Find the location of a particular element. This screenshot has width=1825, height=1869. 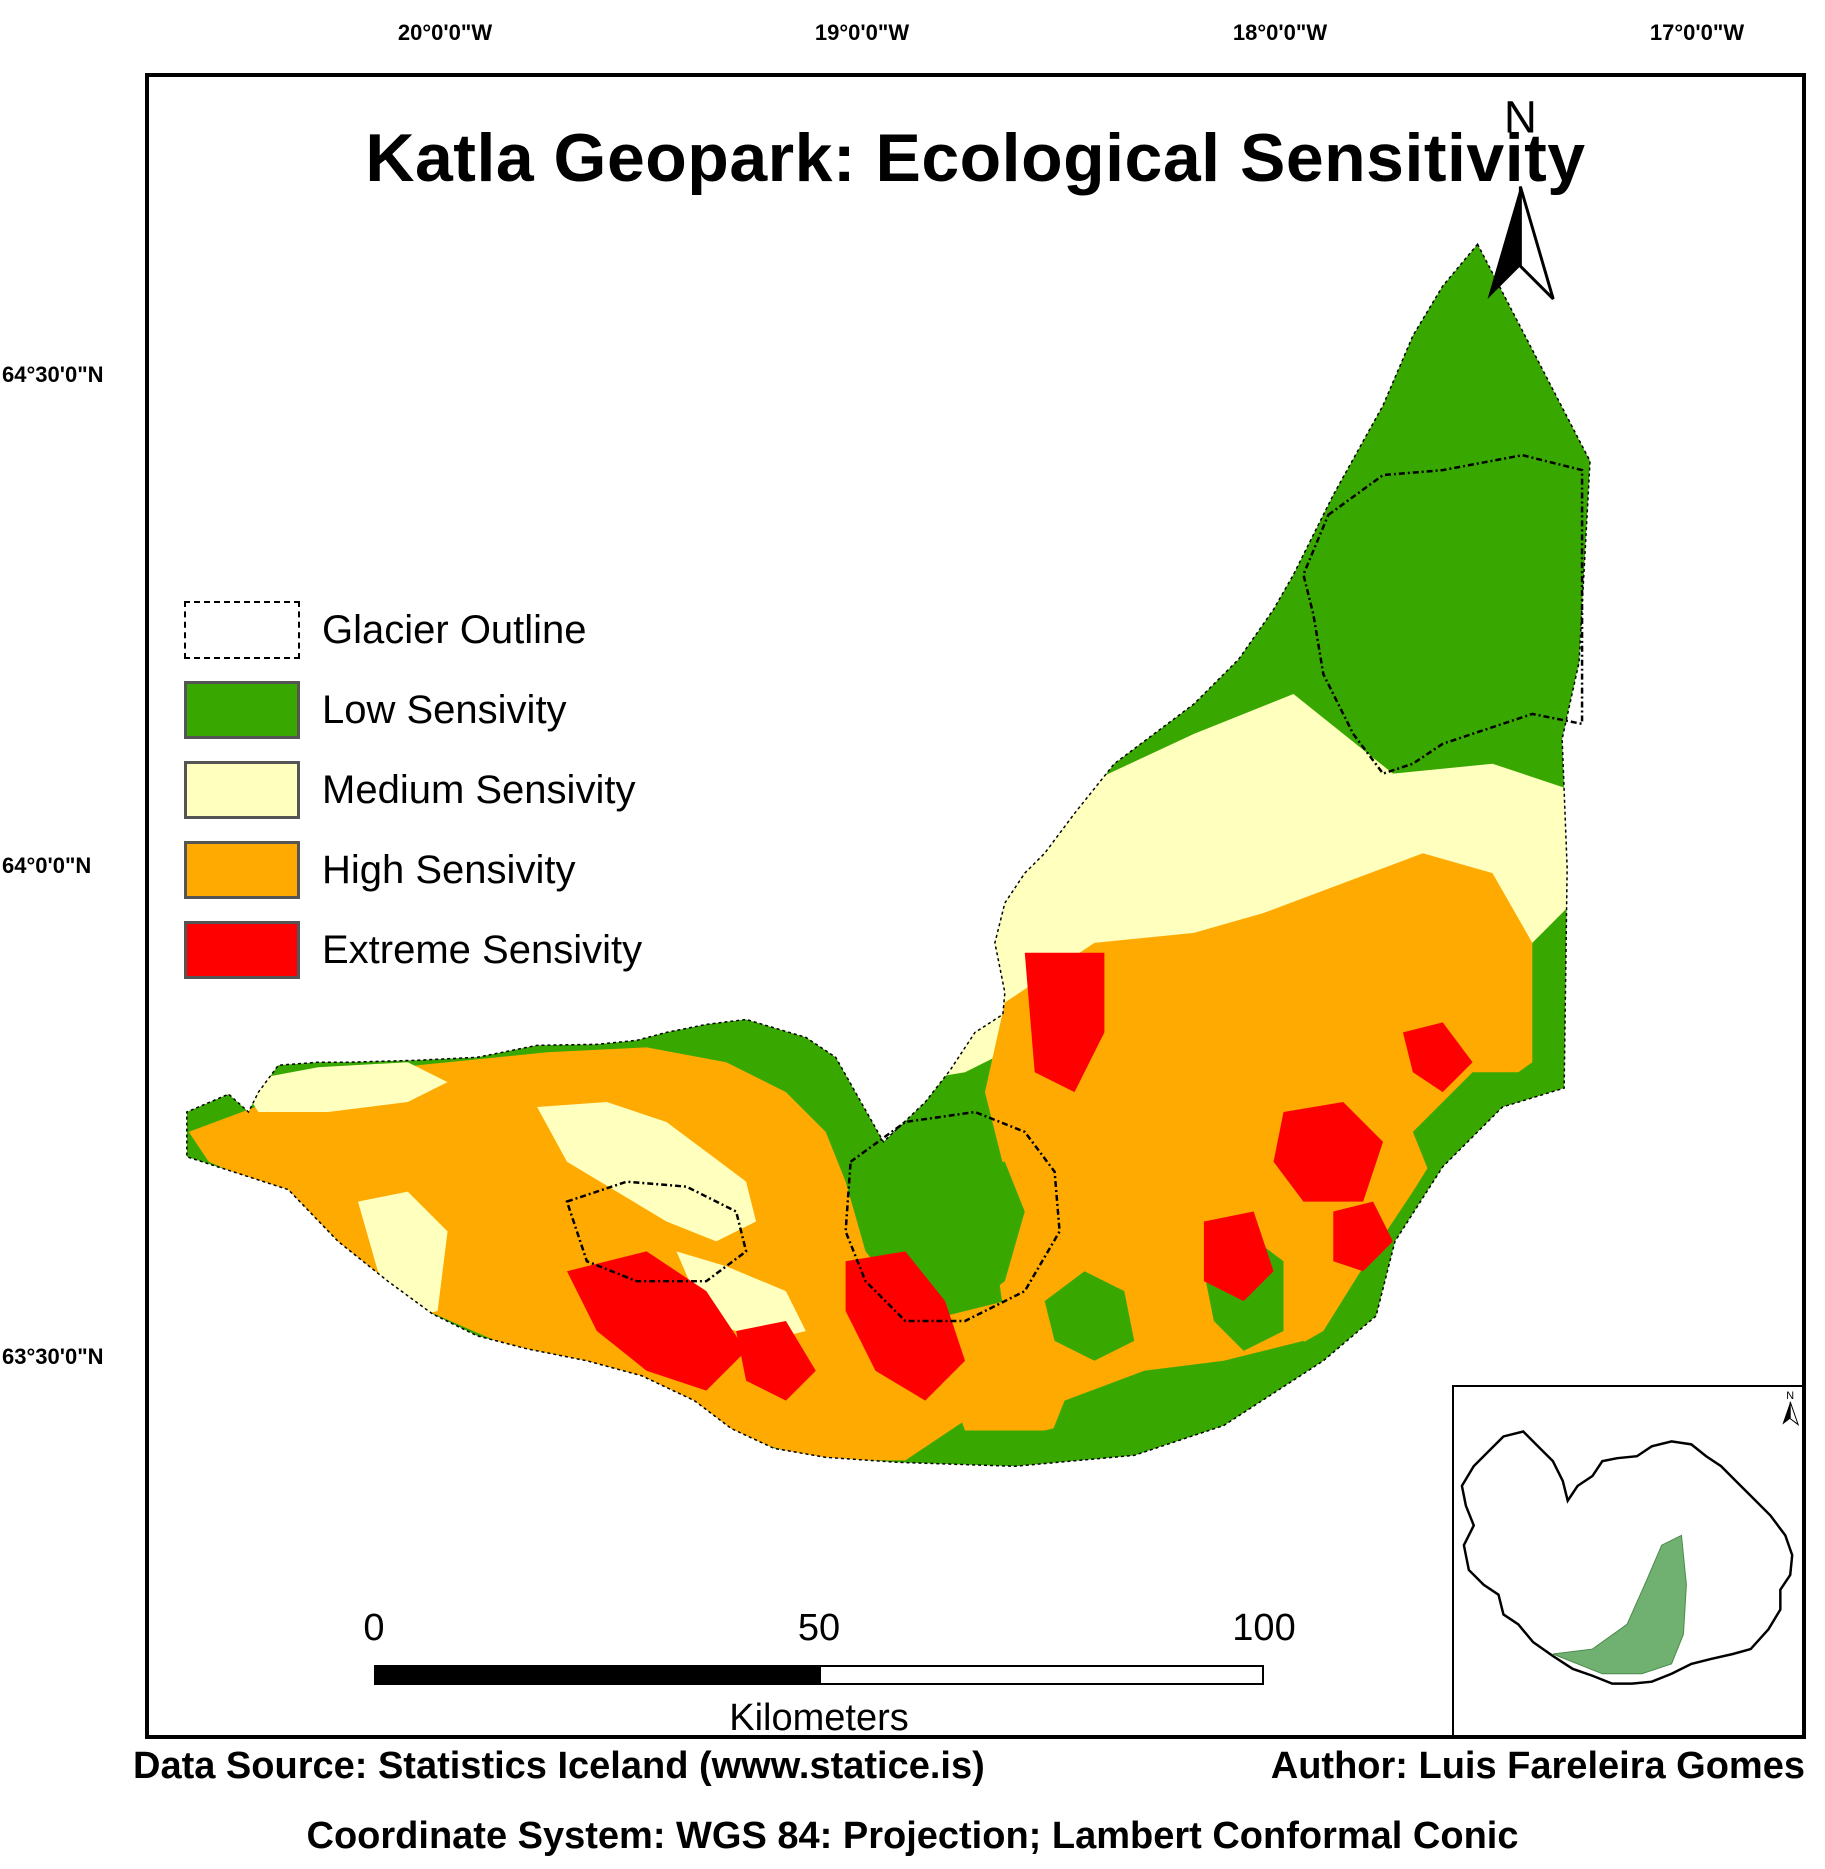

scale-tick-100: 100 is located at coordinates (1264, 1628).